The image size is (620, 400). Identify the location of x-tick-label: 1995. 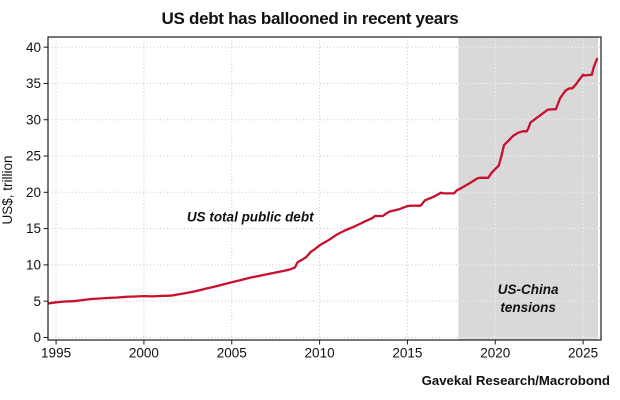
(56, 353).